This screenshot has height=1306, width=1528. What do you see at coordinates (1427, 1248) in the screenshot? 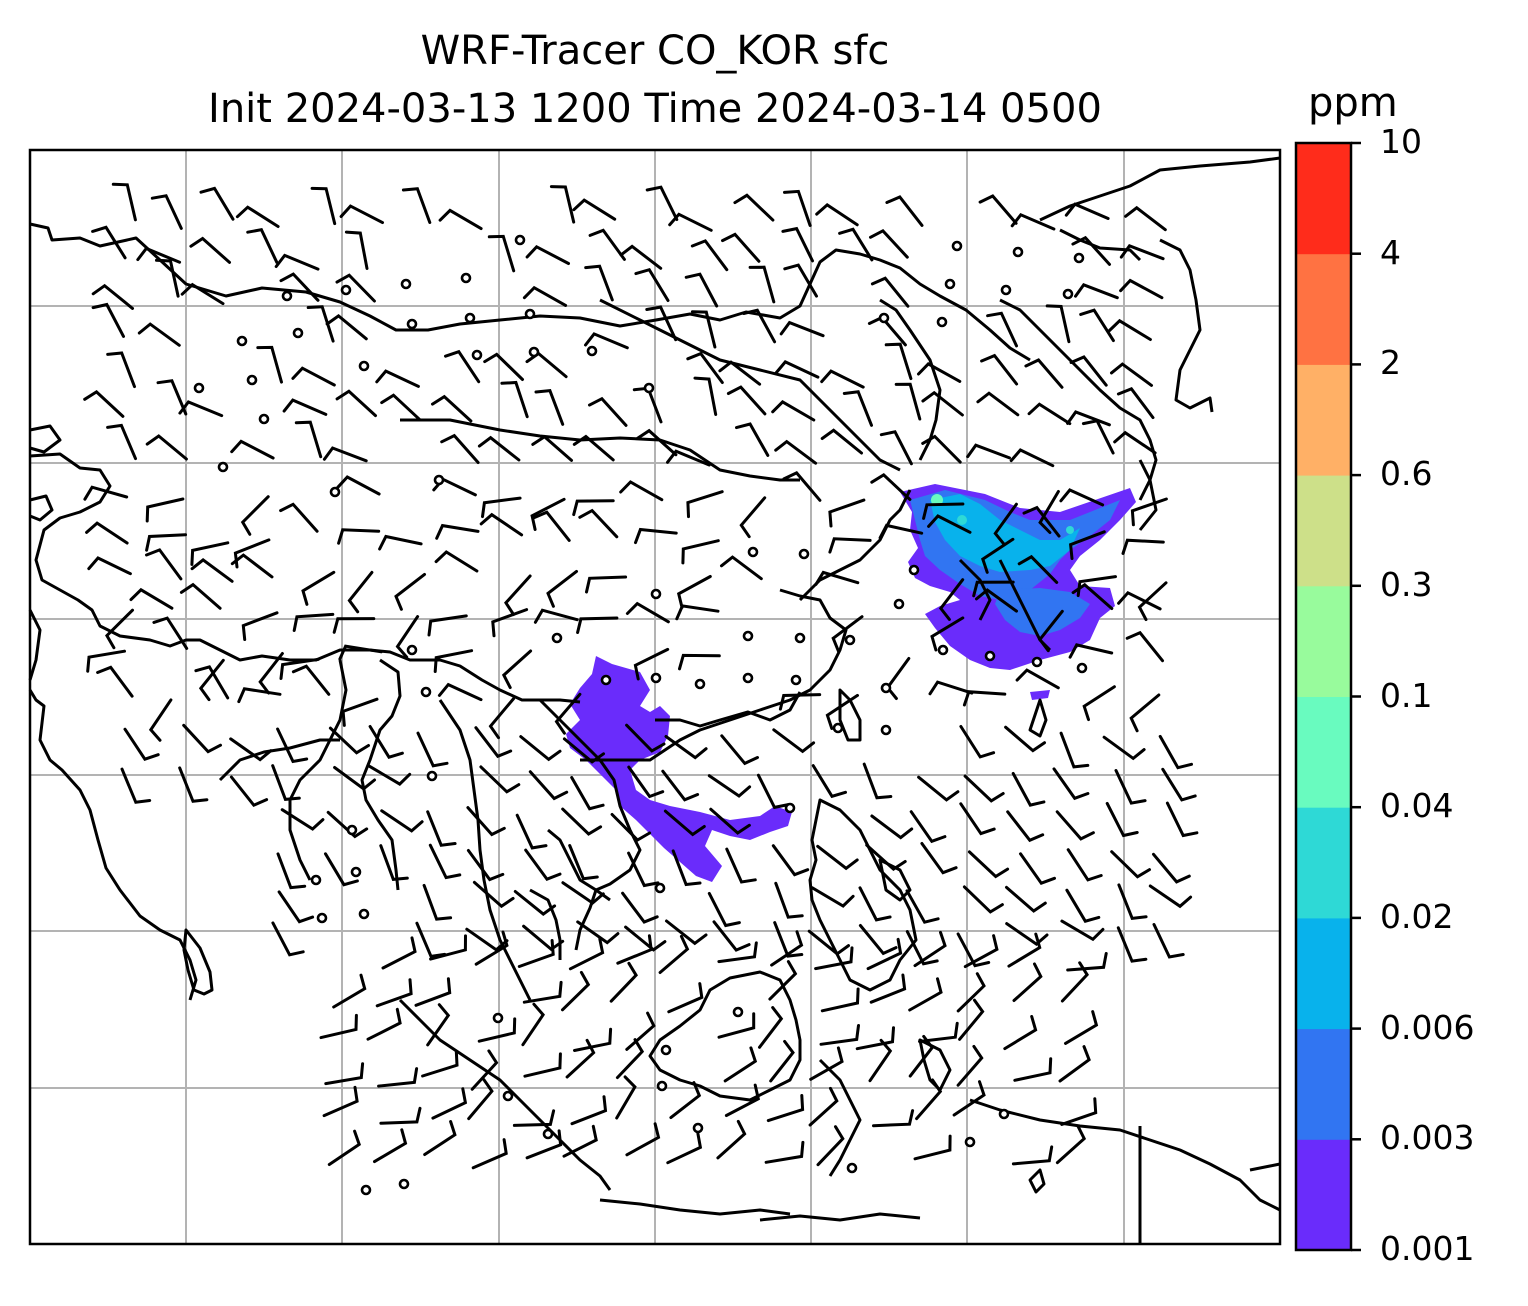
I see `colorbar-tick-label: 0.001` at bounding box center [1427, 1248].